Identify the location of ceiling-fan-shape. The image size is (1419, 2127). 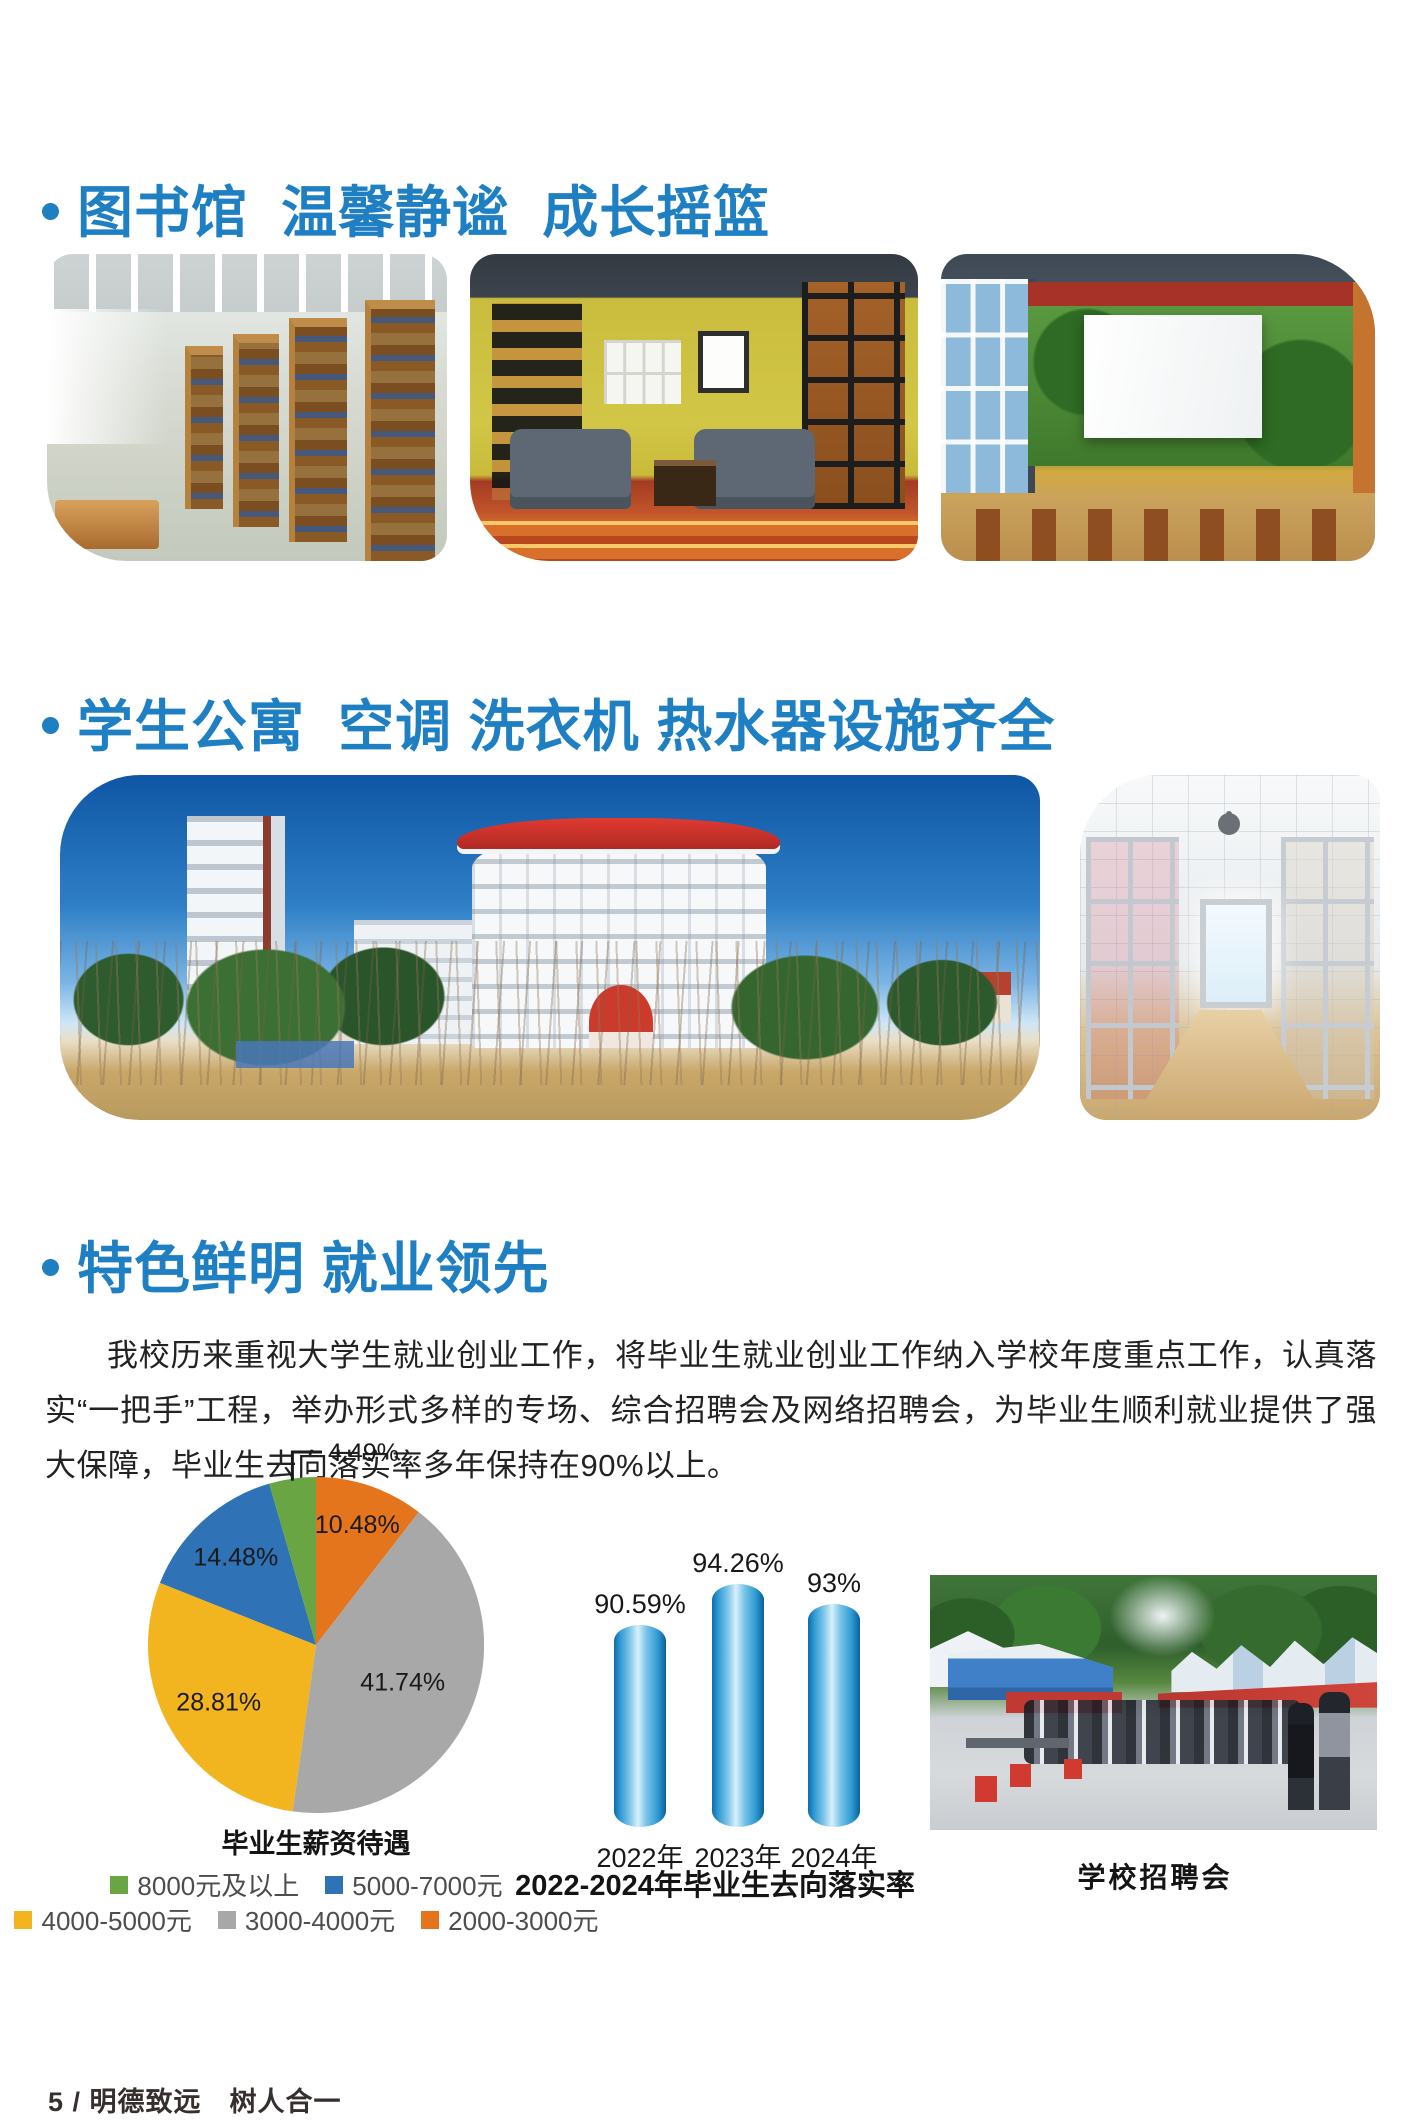
(1229, 823).